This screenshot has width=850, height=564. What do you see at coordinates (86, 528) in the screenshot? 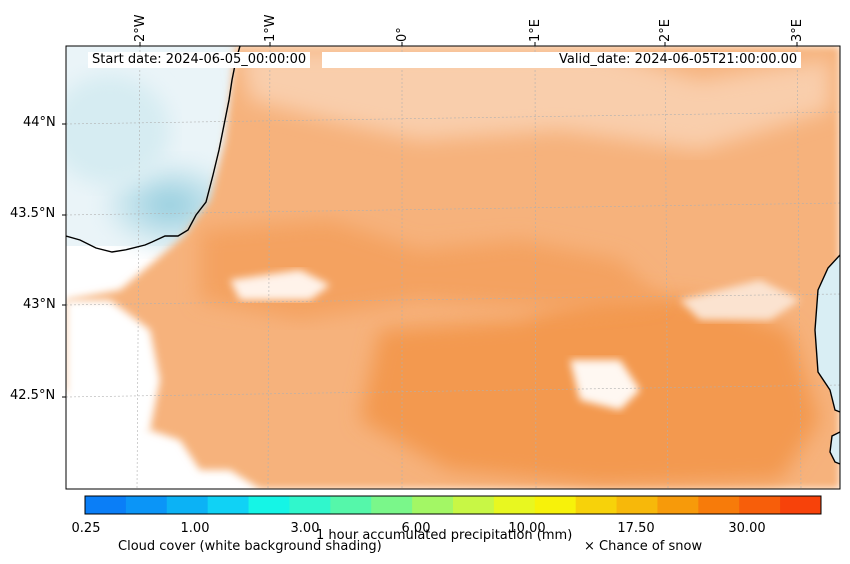
I see `colorbar-tick-0: 0.25` at bounding box center [86, 528].